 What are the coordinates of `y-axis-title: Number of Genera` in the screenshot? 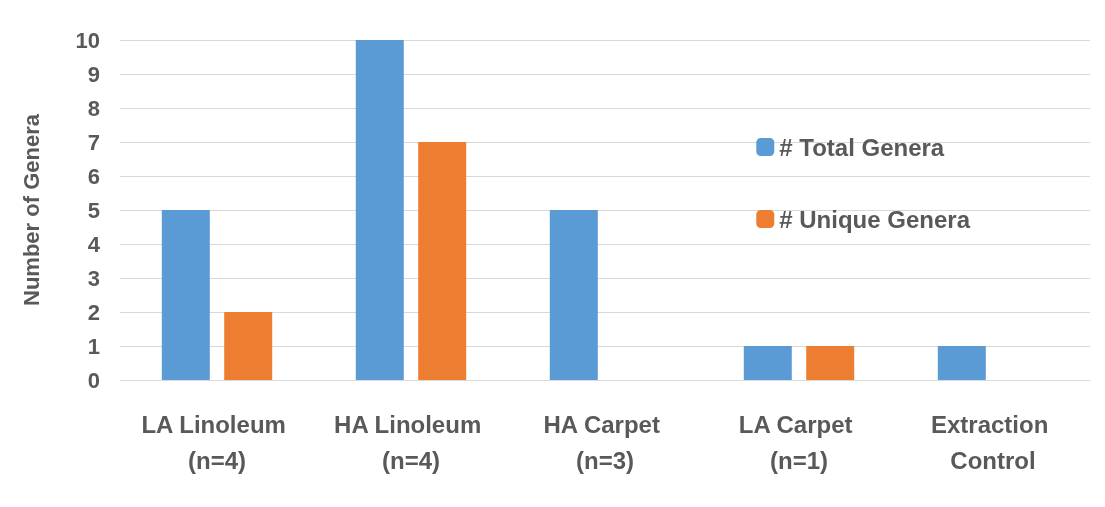 It's located at (31, 209).